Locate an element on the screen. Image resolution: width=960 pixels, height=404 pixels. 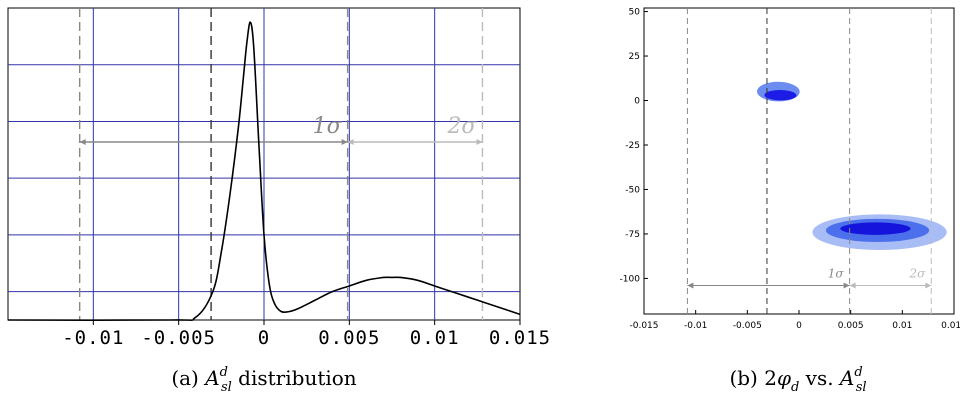
caption-sub: d is located at coordinates (795, 387).